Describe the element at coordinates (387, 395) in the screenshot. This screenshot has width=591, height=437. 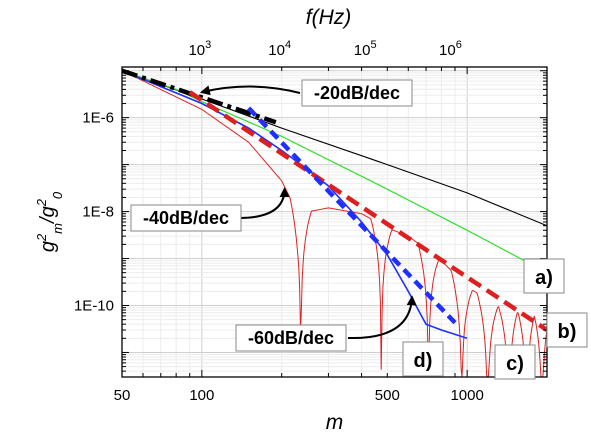
I see `x-tick-label: 500` at that location.